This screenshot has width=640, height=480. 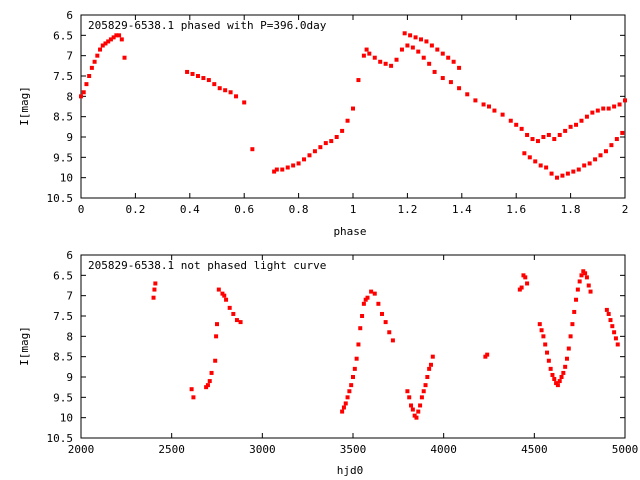 What do you see at coordinates (443, 449) in the screenshot?
I see `x-tick-label: 4000` at bounding box center [443, 449].